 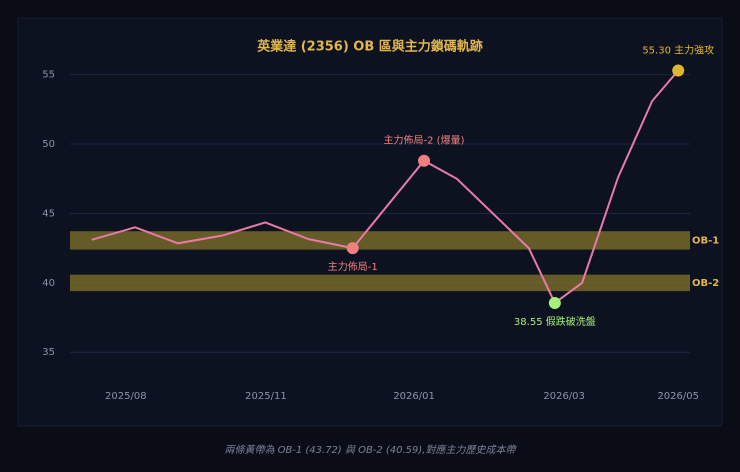 I want to click on y-tick-label: 35, so click(x=48, y=352).